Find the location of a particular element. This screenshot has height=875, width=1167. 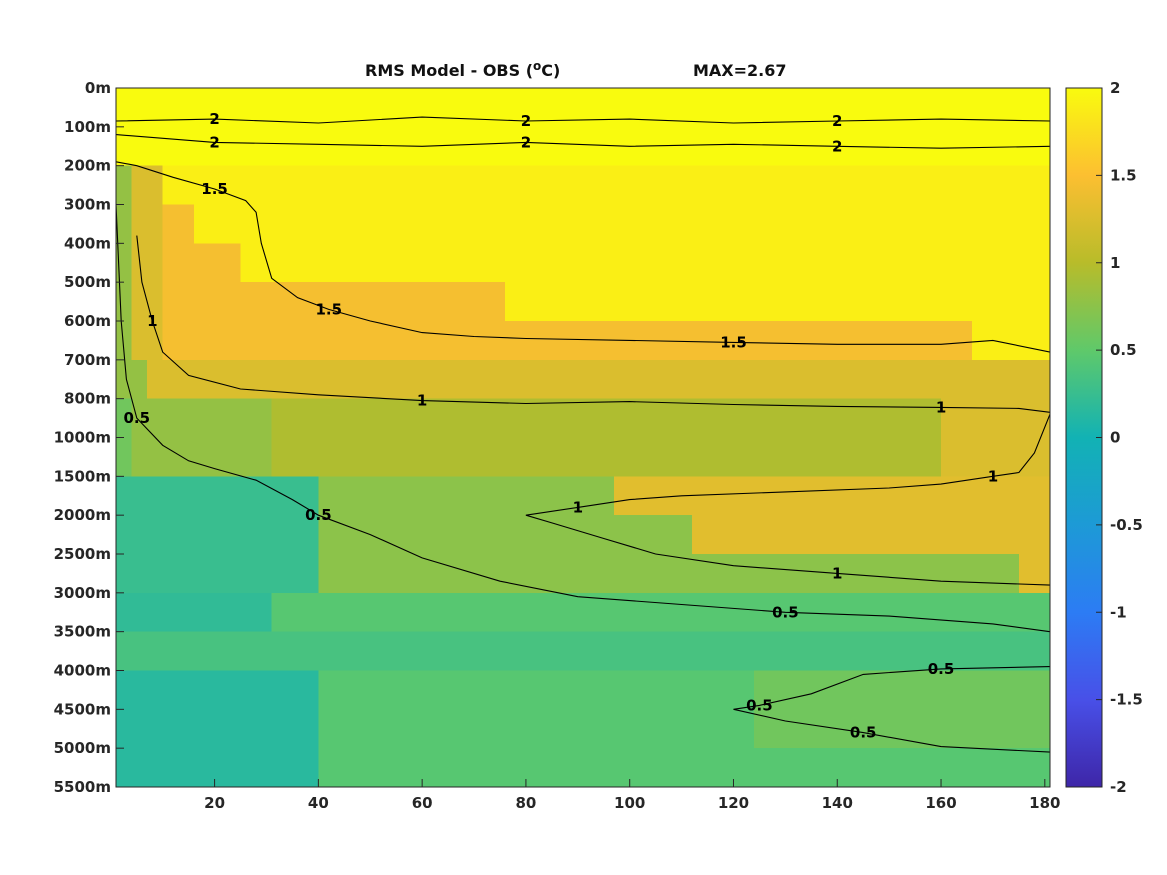

y-tick-label: 800m is located at coordinates (87, 399).